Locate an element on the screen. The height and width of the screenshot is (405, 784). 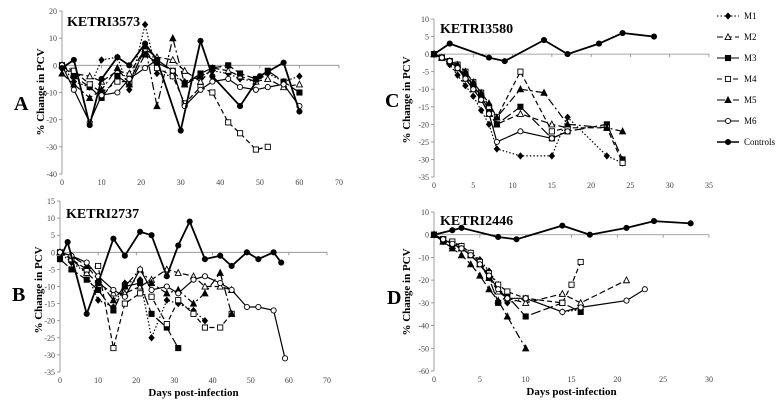
x-tick-label: 50 is located at coordinates (251, 380).